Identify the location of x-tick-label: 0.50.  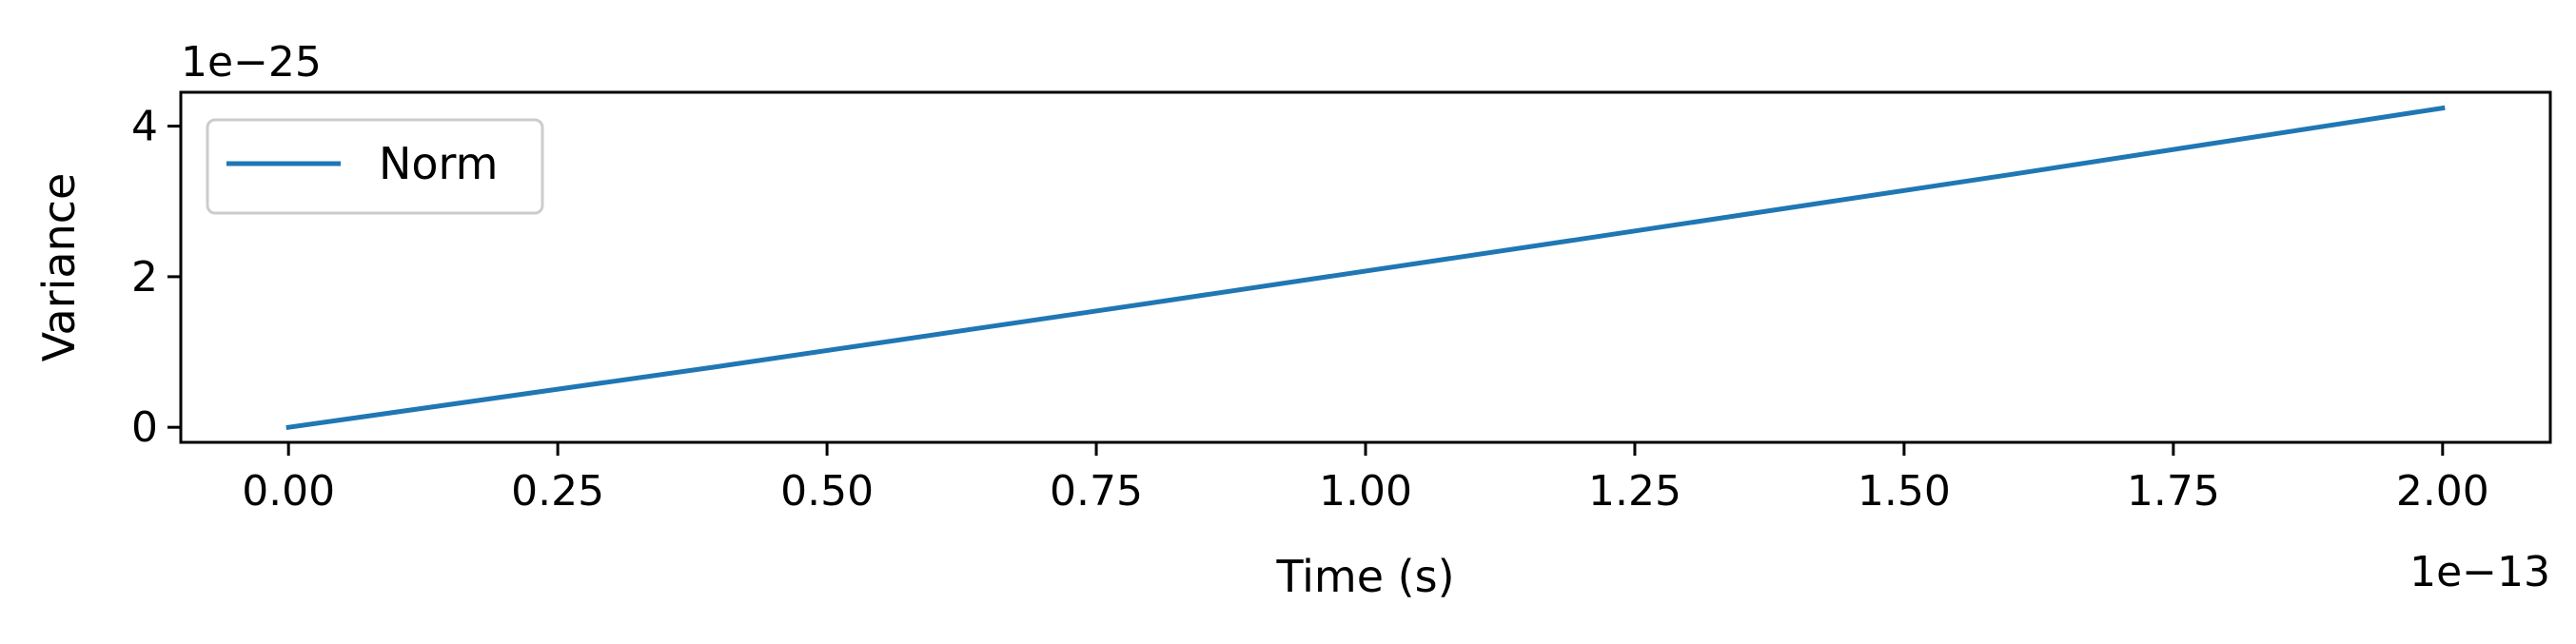
(827, 491).